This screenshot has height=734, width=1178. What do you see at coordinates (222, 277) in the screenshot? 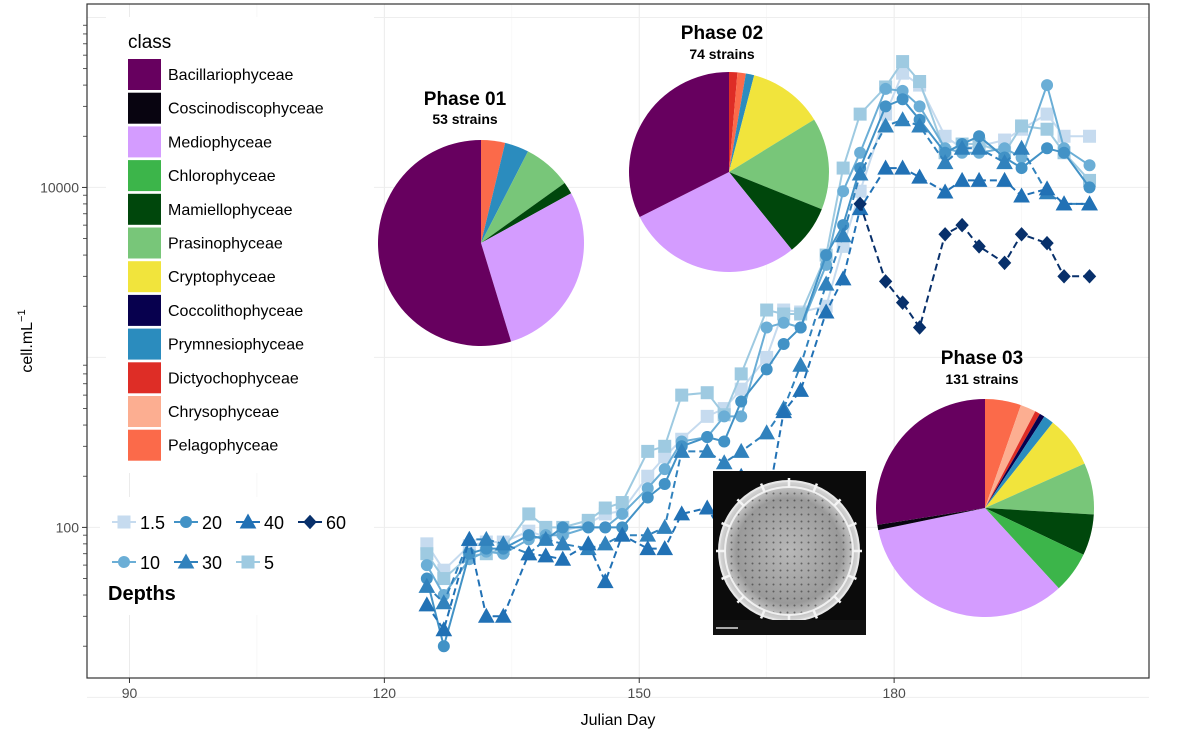
I see `legend-label: Cryptophyceae` at bounding box center [222, 277].